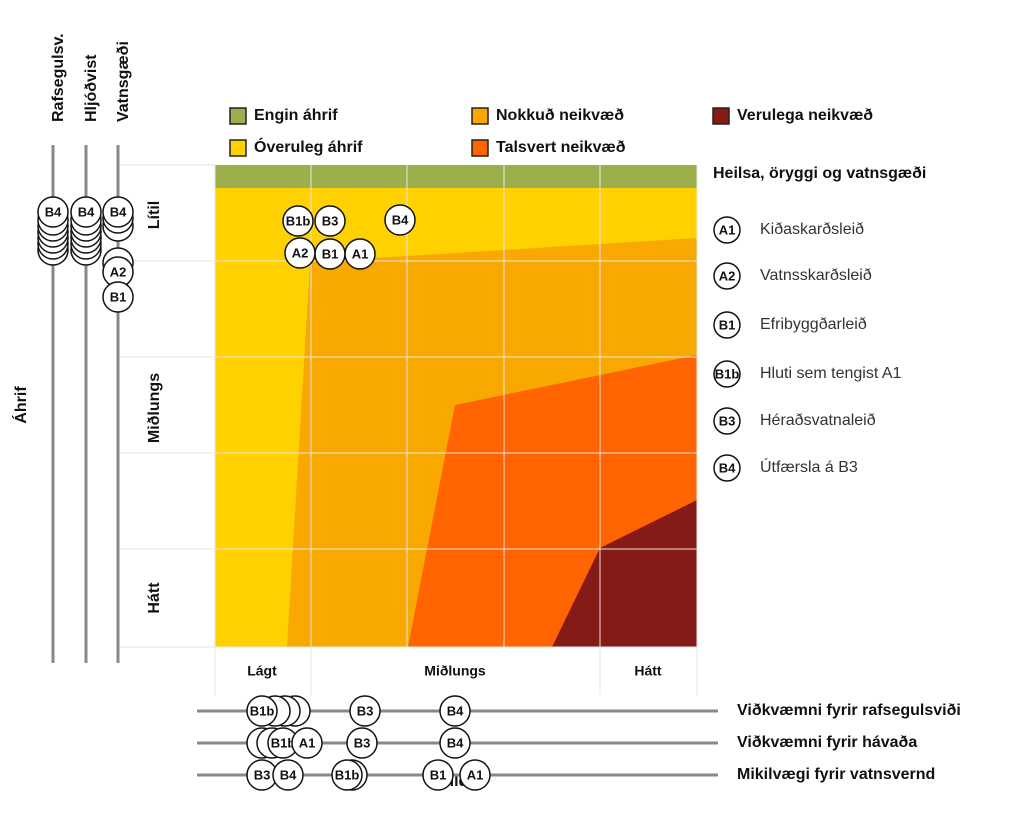  I want to click on x-level-label: Lágt, so click(262, 671).